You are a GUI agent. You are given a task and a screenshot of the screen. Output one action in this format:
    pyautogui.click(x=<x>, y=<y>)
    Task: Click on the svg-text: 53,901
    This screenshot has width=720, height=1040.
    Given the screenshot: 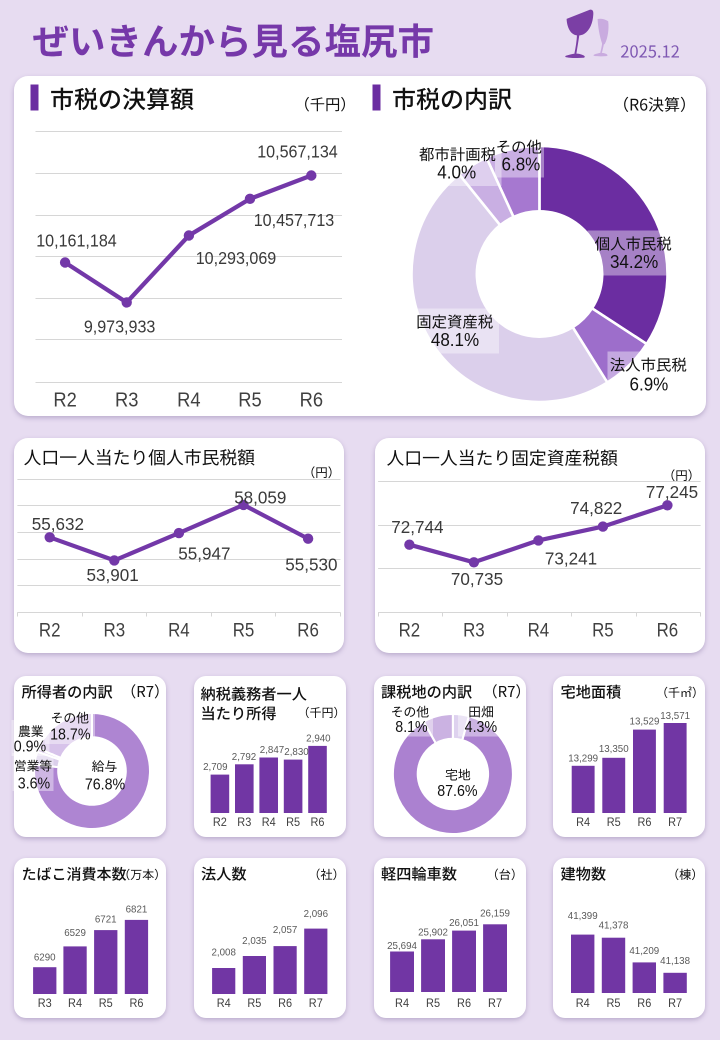 What is the action you would take?
    pyautogui.click(x=112, y=575)
    